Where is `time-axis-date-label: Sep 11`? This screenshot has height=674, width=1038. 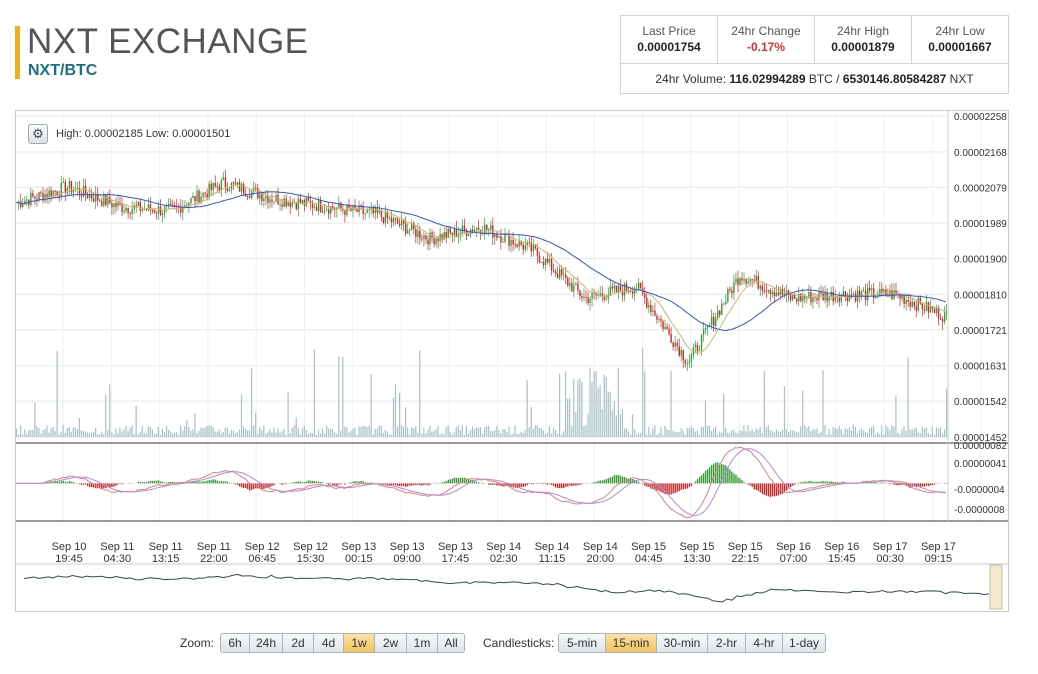 time-axis-date-label: Sep 11 is located at coordinates (166, 547).